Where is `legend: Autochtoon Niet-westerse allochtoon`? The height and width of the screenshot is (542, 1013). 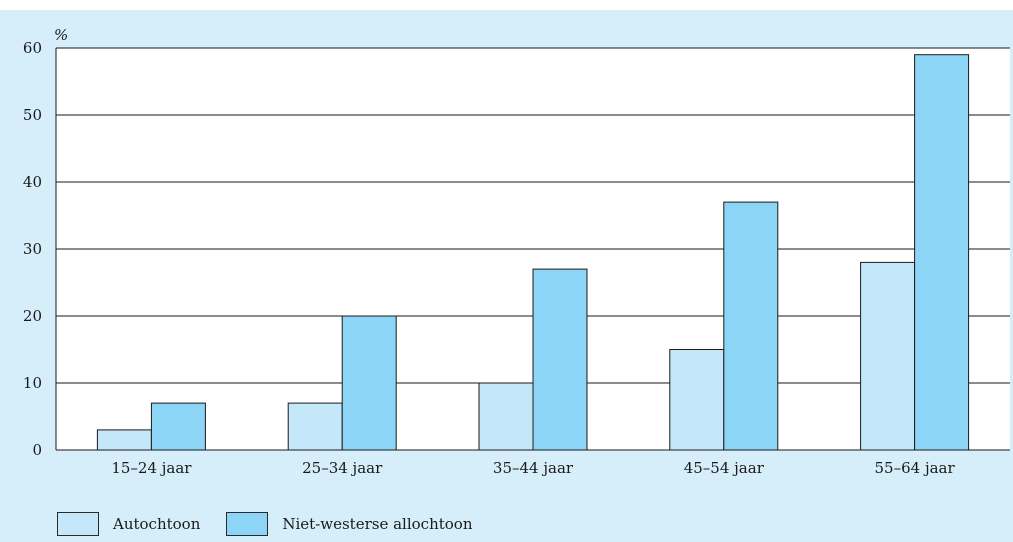 legend: Autochtoon Niet-westerse allochtoon is located at coordinates (277, 524).